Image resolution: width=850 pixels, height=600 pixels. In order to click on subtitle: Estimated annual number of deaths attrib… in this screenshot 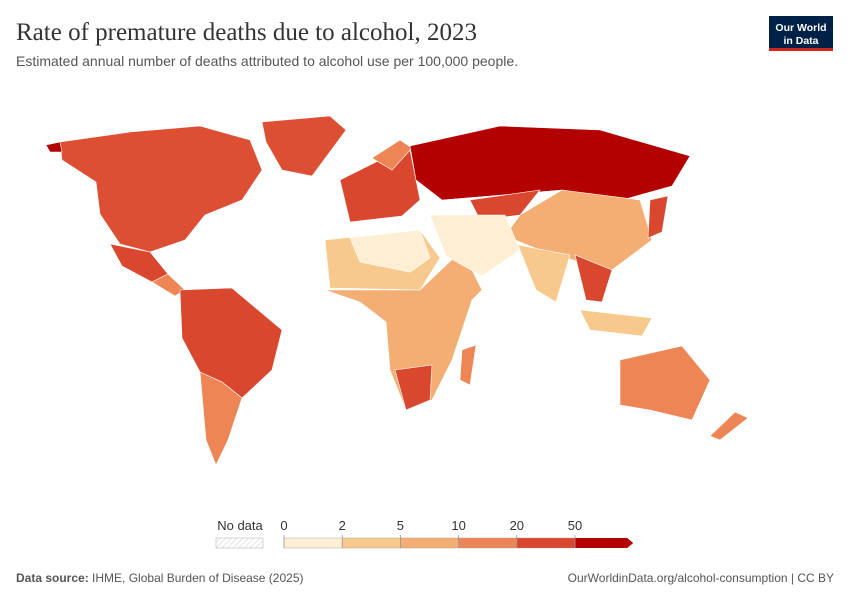, I will do `click(267, 61)`.